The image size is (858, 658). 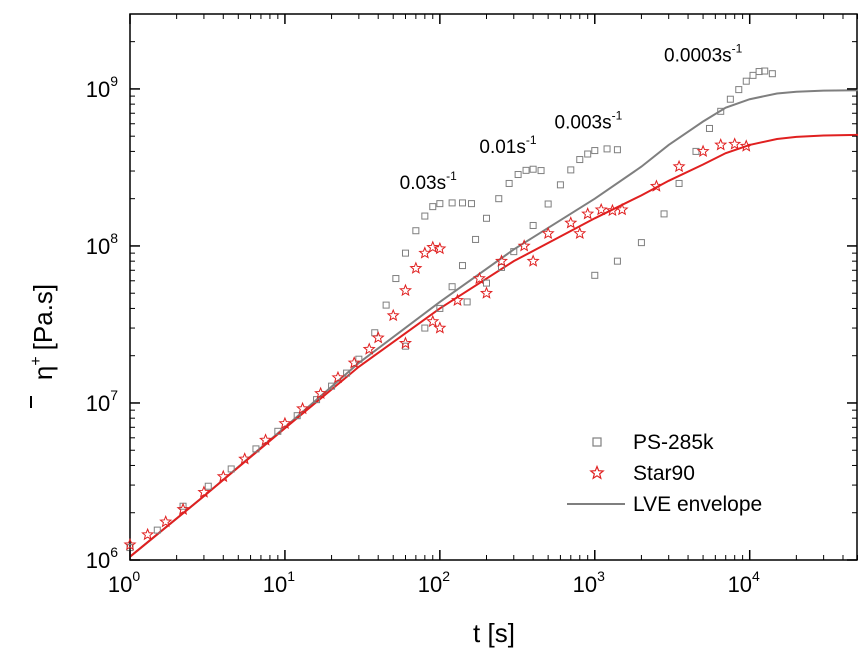 I want to click on svg-text:η+[Pa.s]: η+ [Pa.s], so click(x=43, y=332).